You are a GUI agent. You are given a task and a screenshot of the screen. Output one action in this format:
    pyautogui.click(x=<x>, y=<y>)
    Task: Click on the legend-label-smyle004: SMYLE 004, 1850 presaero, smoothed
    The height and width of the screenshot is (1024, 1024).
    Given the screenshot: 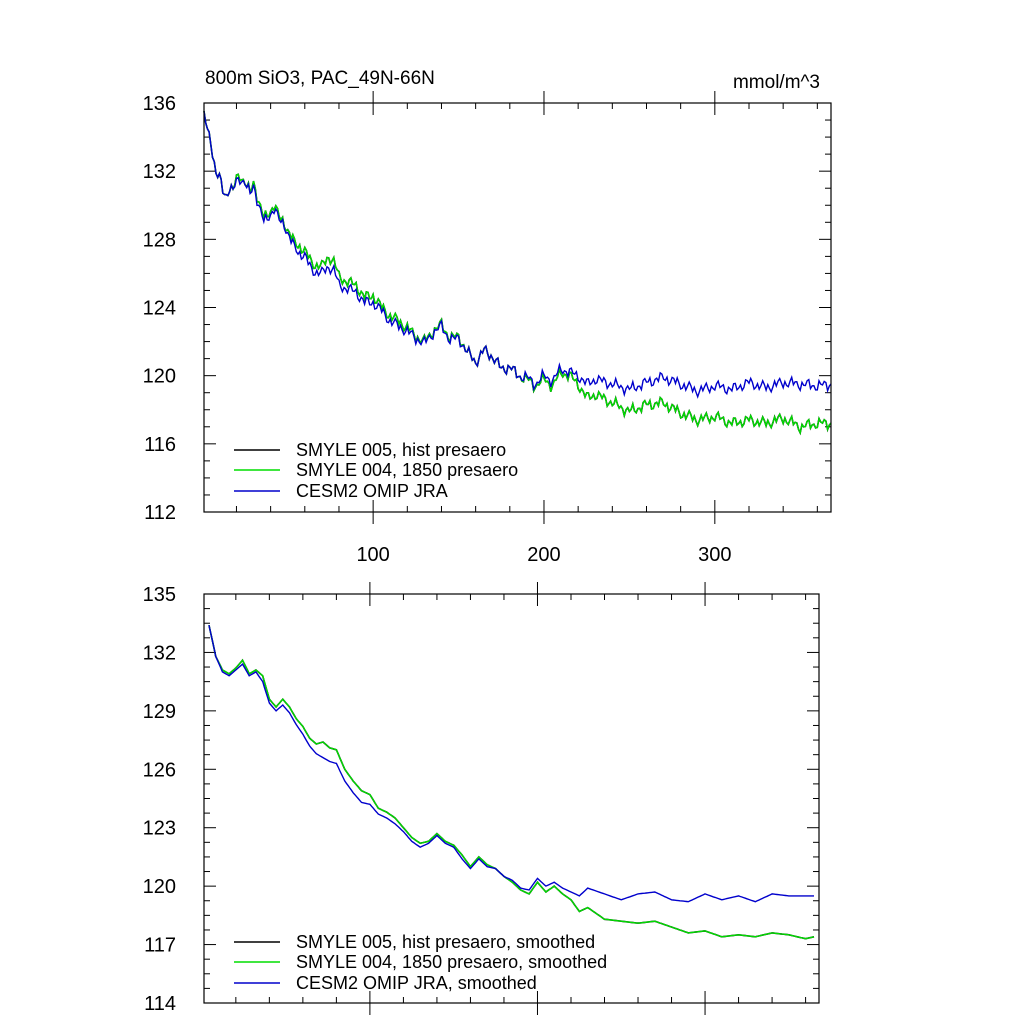 What is the action you would take?
    pyautogui.click(x=451, y=962)
    